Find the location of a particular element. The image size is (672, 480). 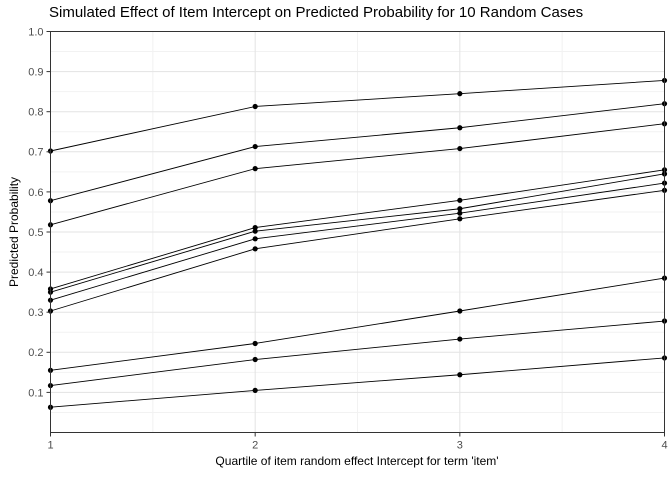

y-tick-label: 0.3 is located at coordinates (35, 313).